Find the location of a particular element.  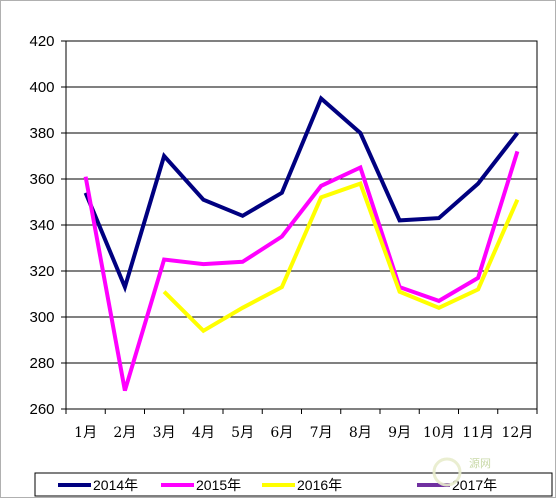

x-tick-label: 3月 is located at coordinates (164, 433).